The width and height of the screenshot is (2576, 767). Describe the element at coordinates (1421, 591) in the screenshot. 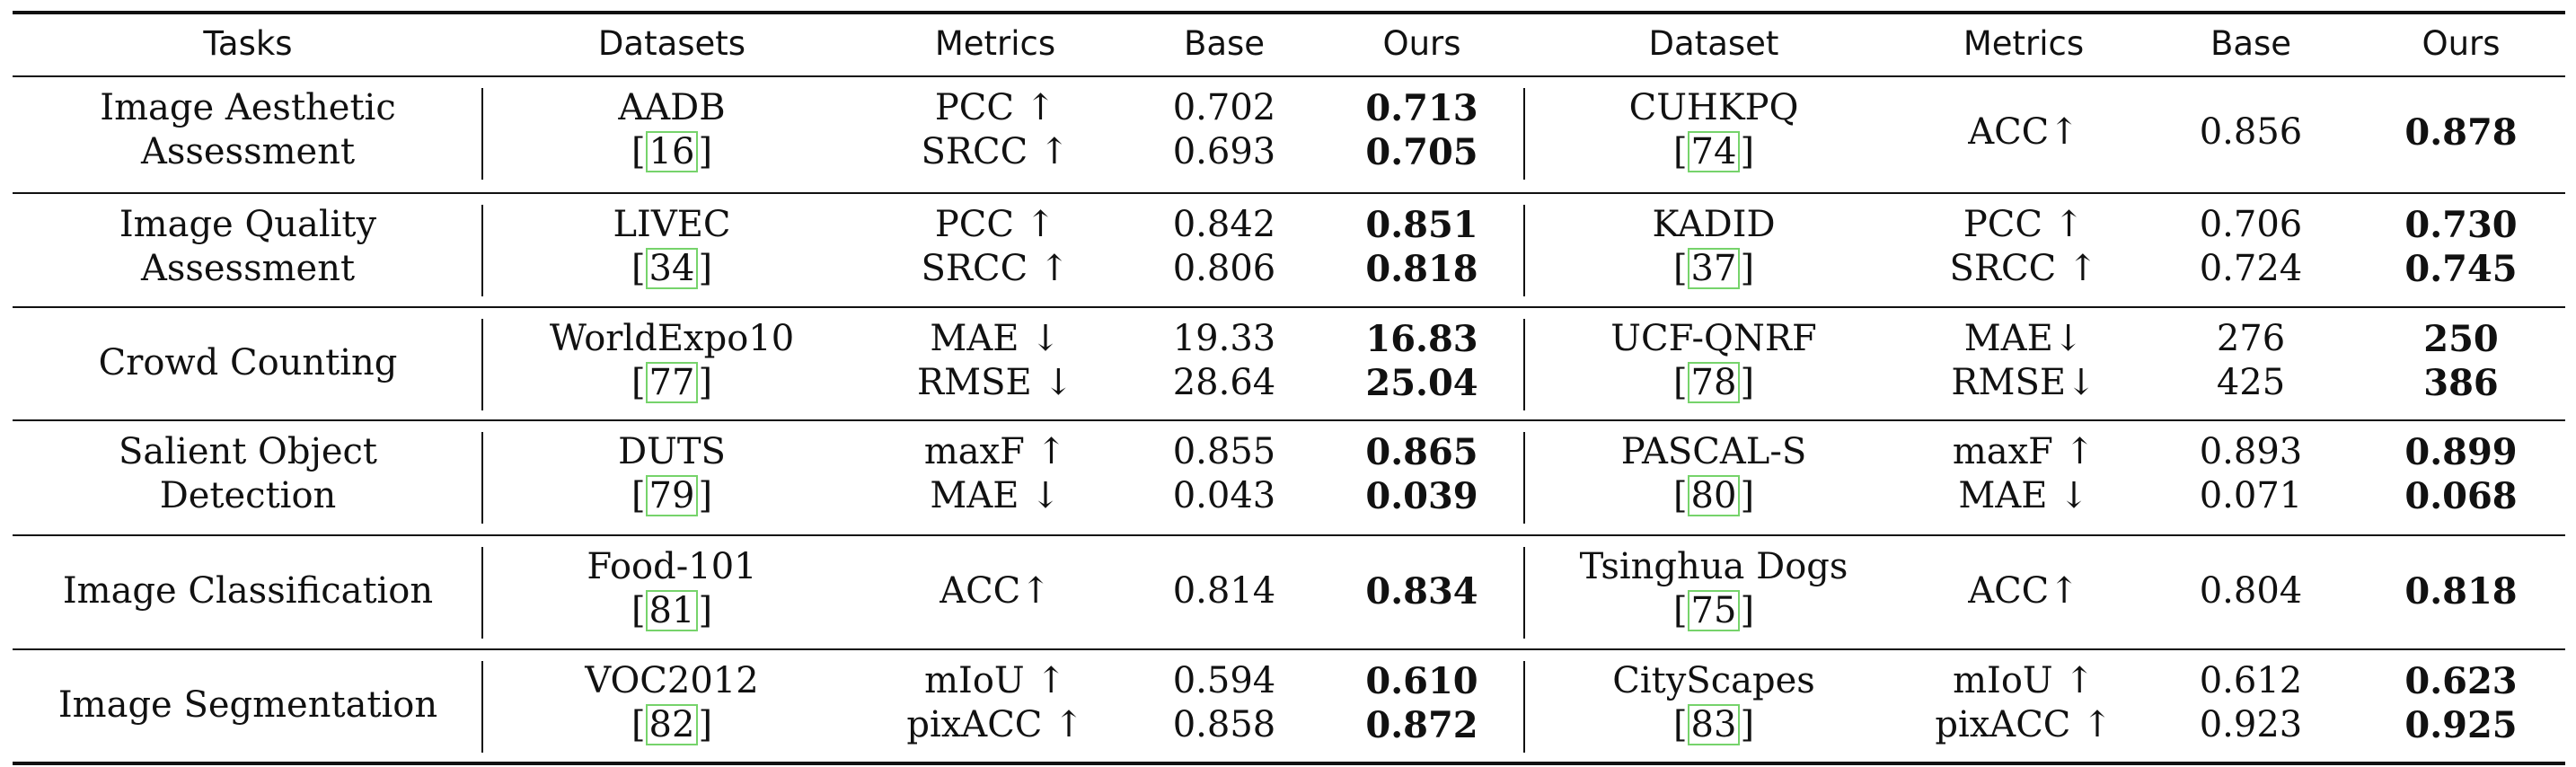

I see `left-ours-value: 0.834` at that location.